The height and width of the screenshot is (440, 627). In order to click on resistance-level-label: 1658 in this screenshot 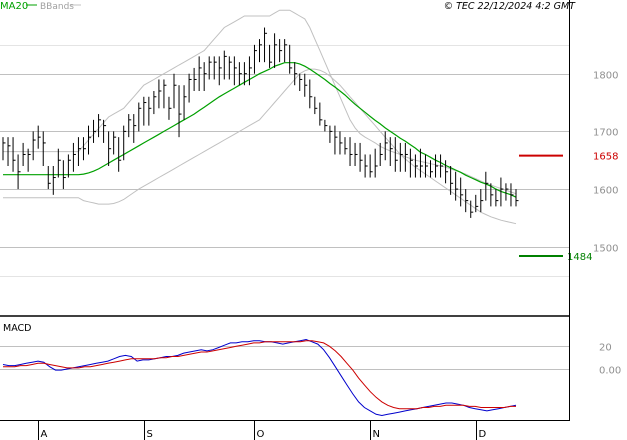, I will do `click(605, 157)`.